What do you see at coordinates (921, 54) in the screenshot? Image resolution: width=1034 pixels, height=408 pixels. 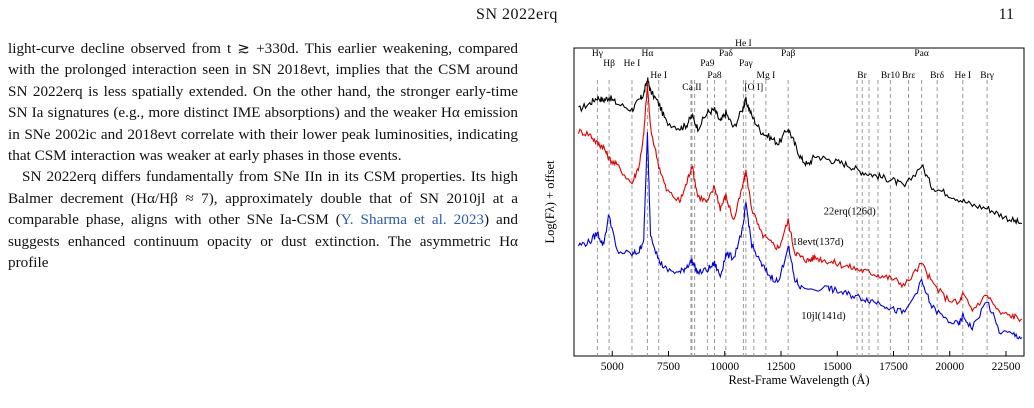 I see `line-id-label-17: Paα` at bounding box center [921, 54].